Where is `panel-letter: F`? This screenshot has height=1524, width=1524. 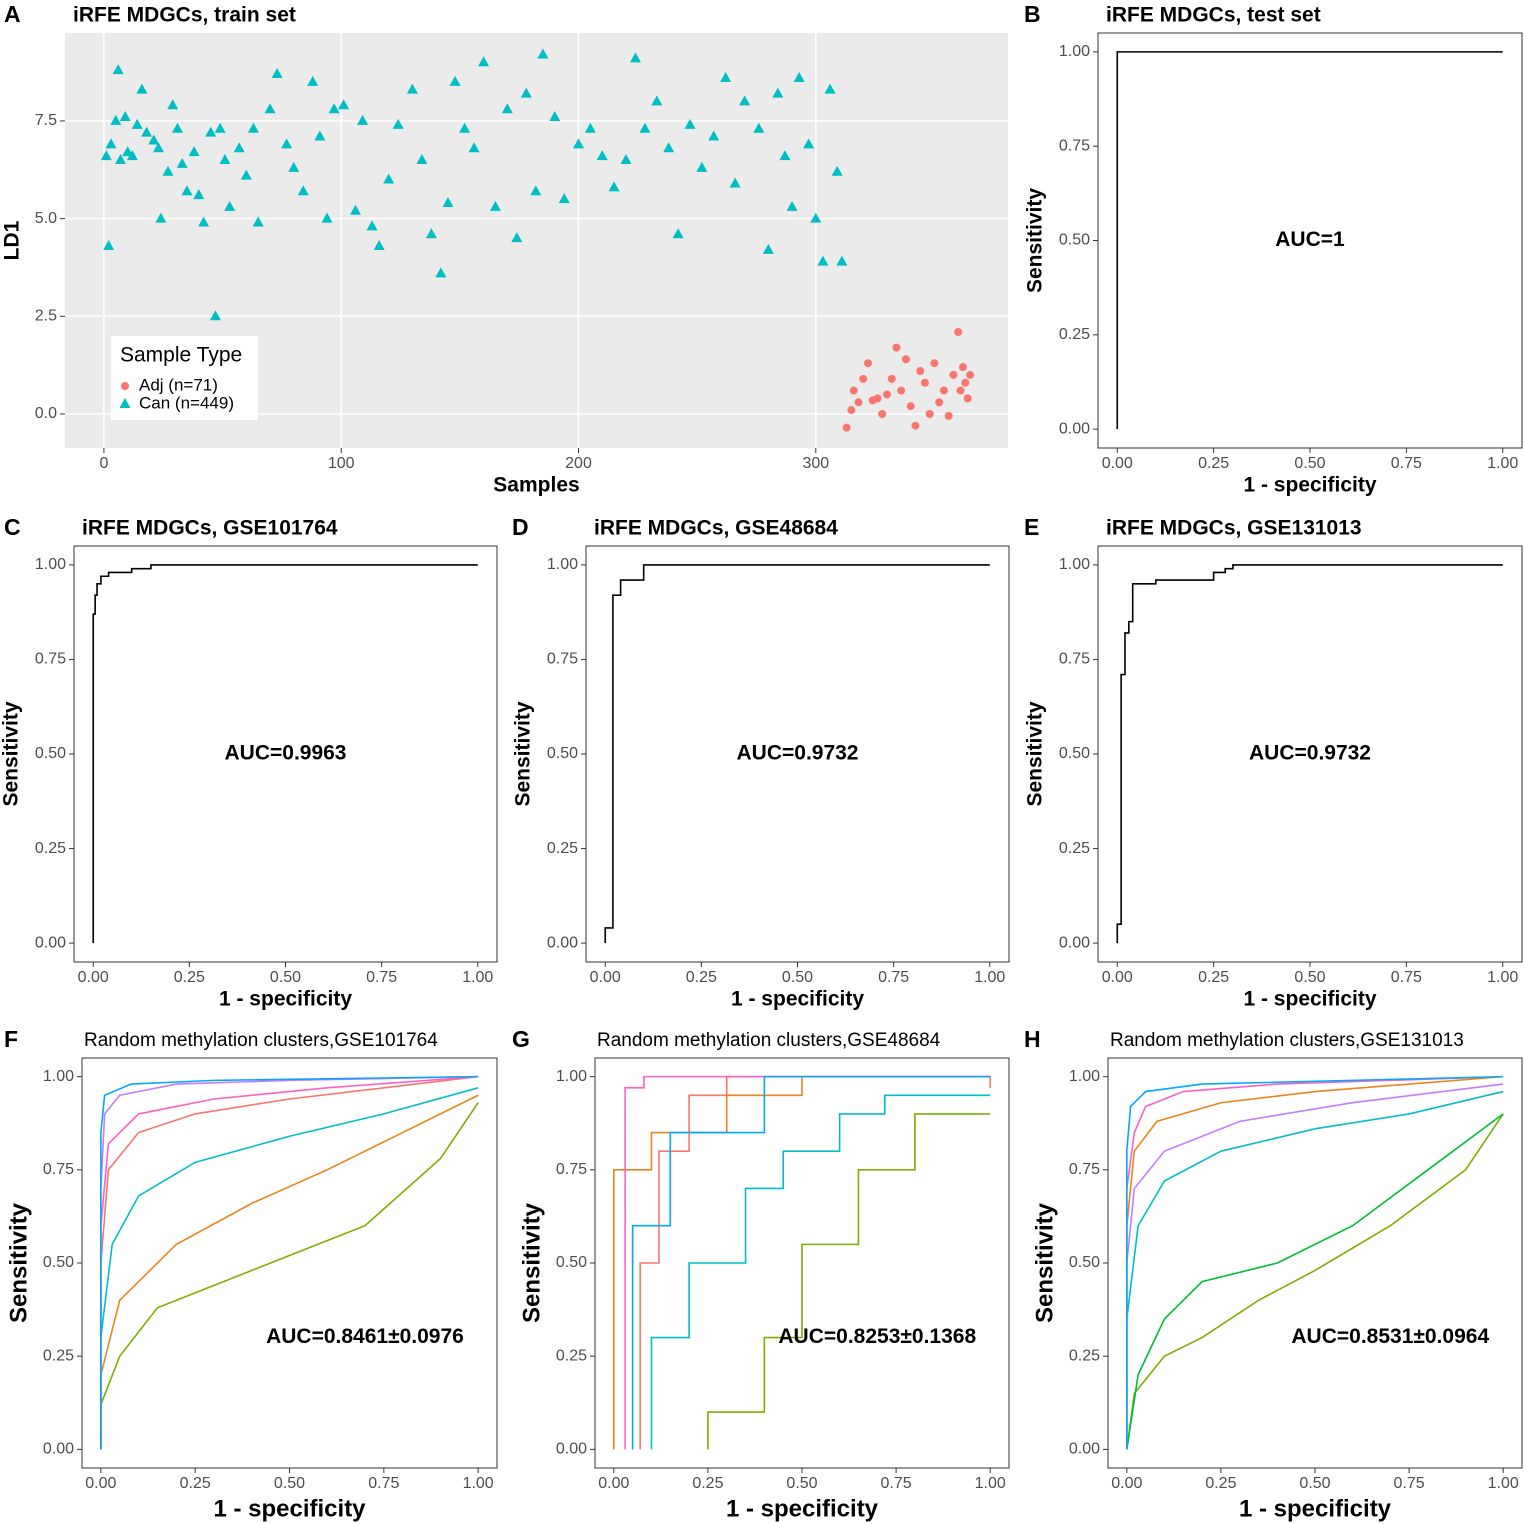 panel-letter: F is located at coordinates (11, 1039).